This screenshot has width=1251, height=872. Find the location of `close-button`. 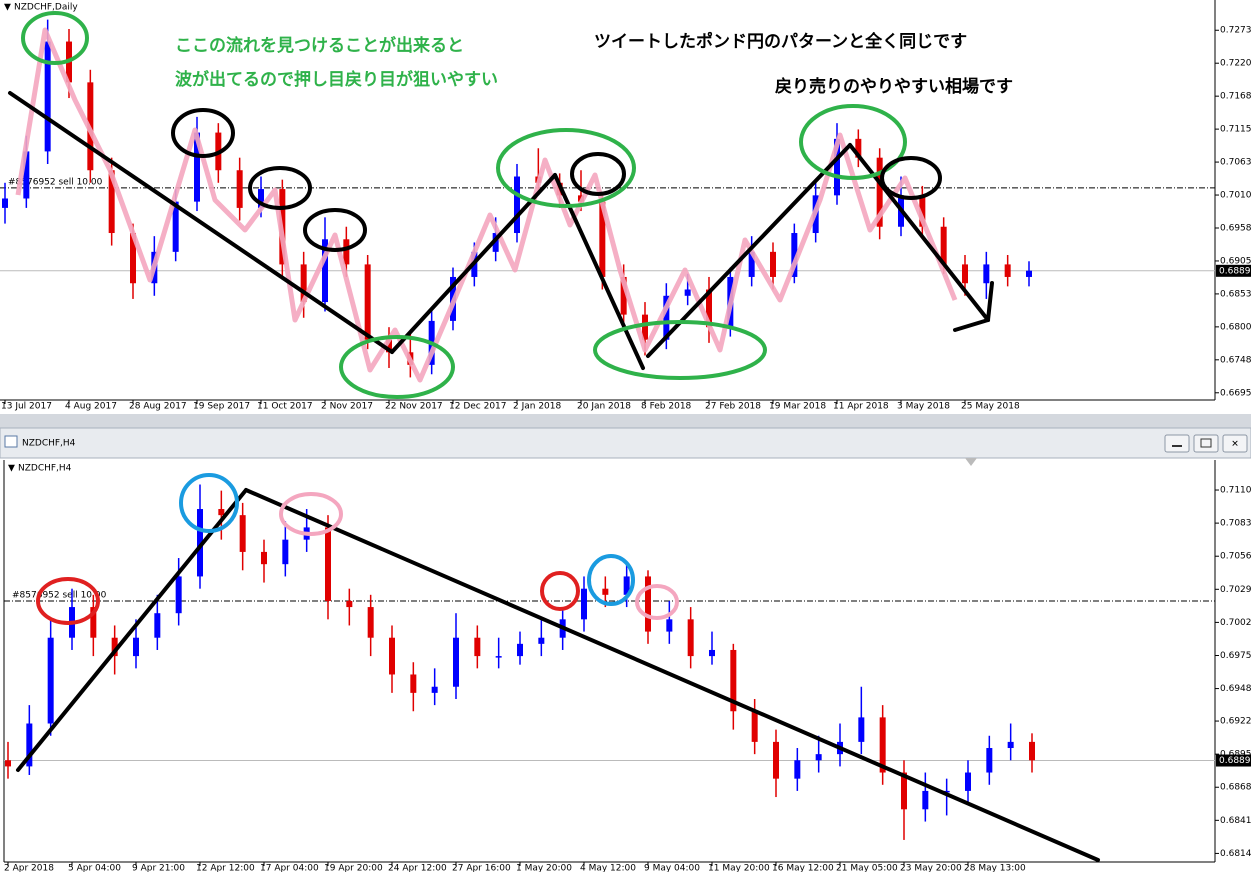

close-button is located at coordinates (1235, 443).